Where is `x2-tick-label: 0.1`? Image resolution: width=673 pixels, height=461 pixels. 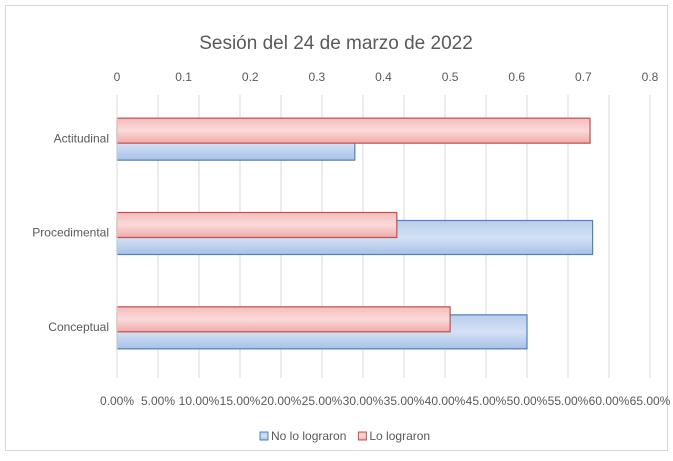
x2-tick-label: 0.1 is located at coordinates (183, 77).